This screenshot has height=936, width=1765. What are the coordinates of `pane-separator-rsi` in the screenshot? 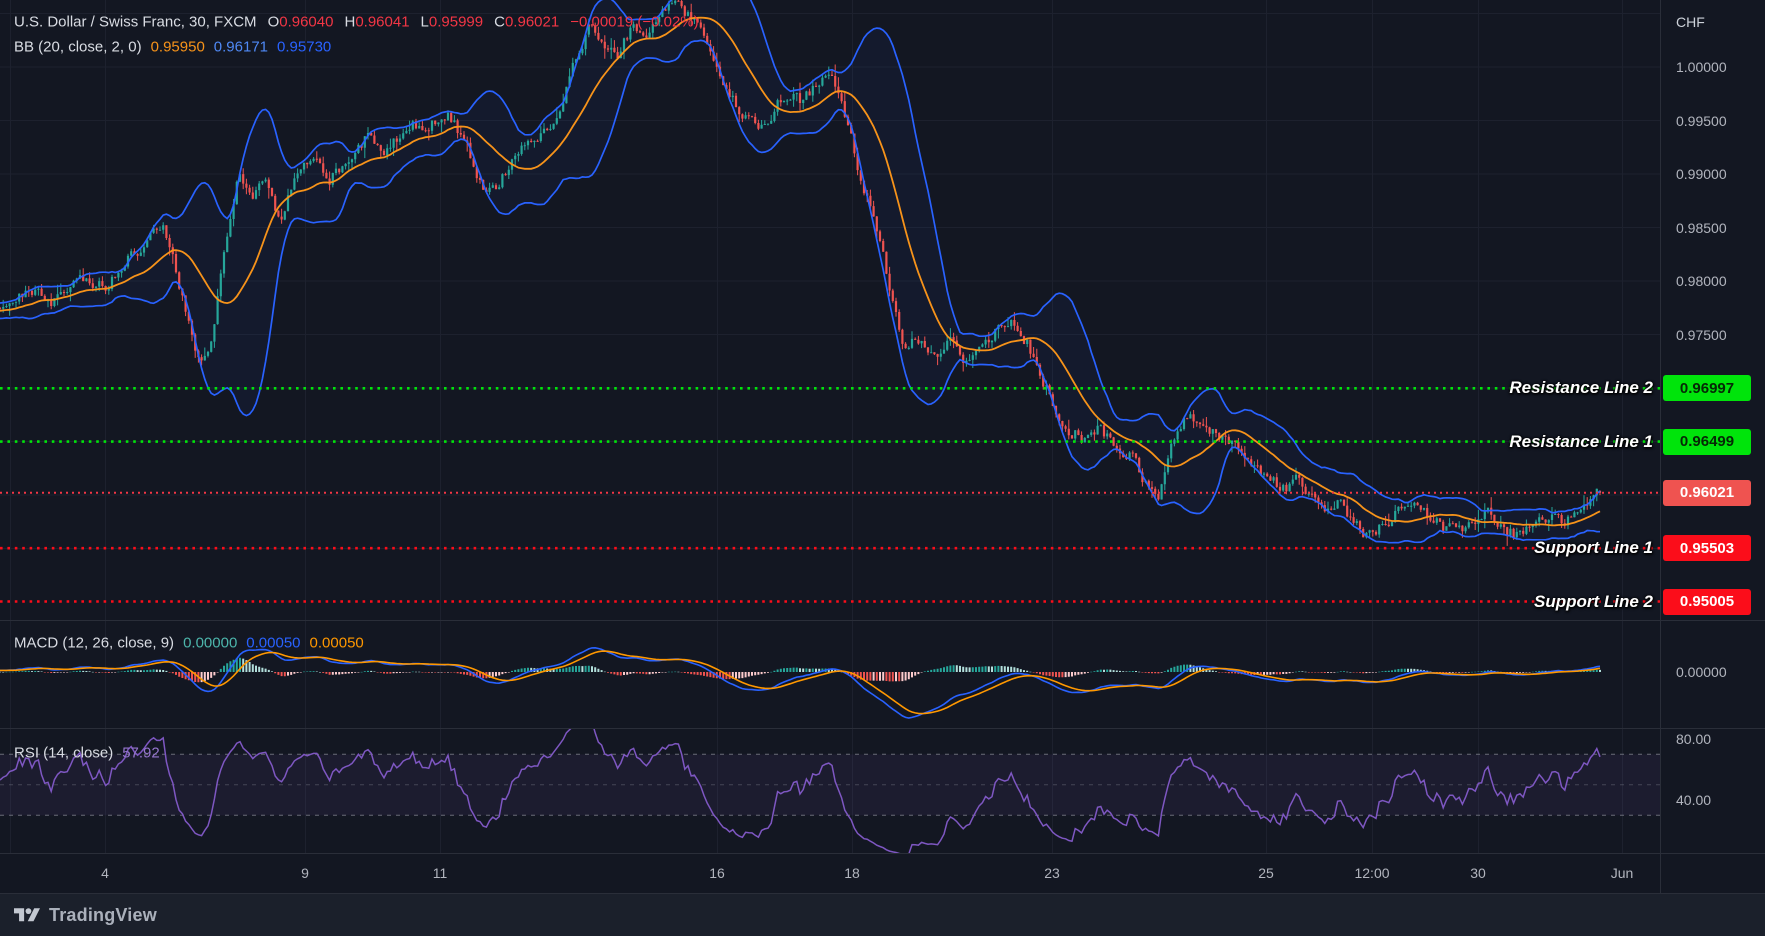 It's located at (882, 728).